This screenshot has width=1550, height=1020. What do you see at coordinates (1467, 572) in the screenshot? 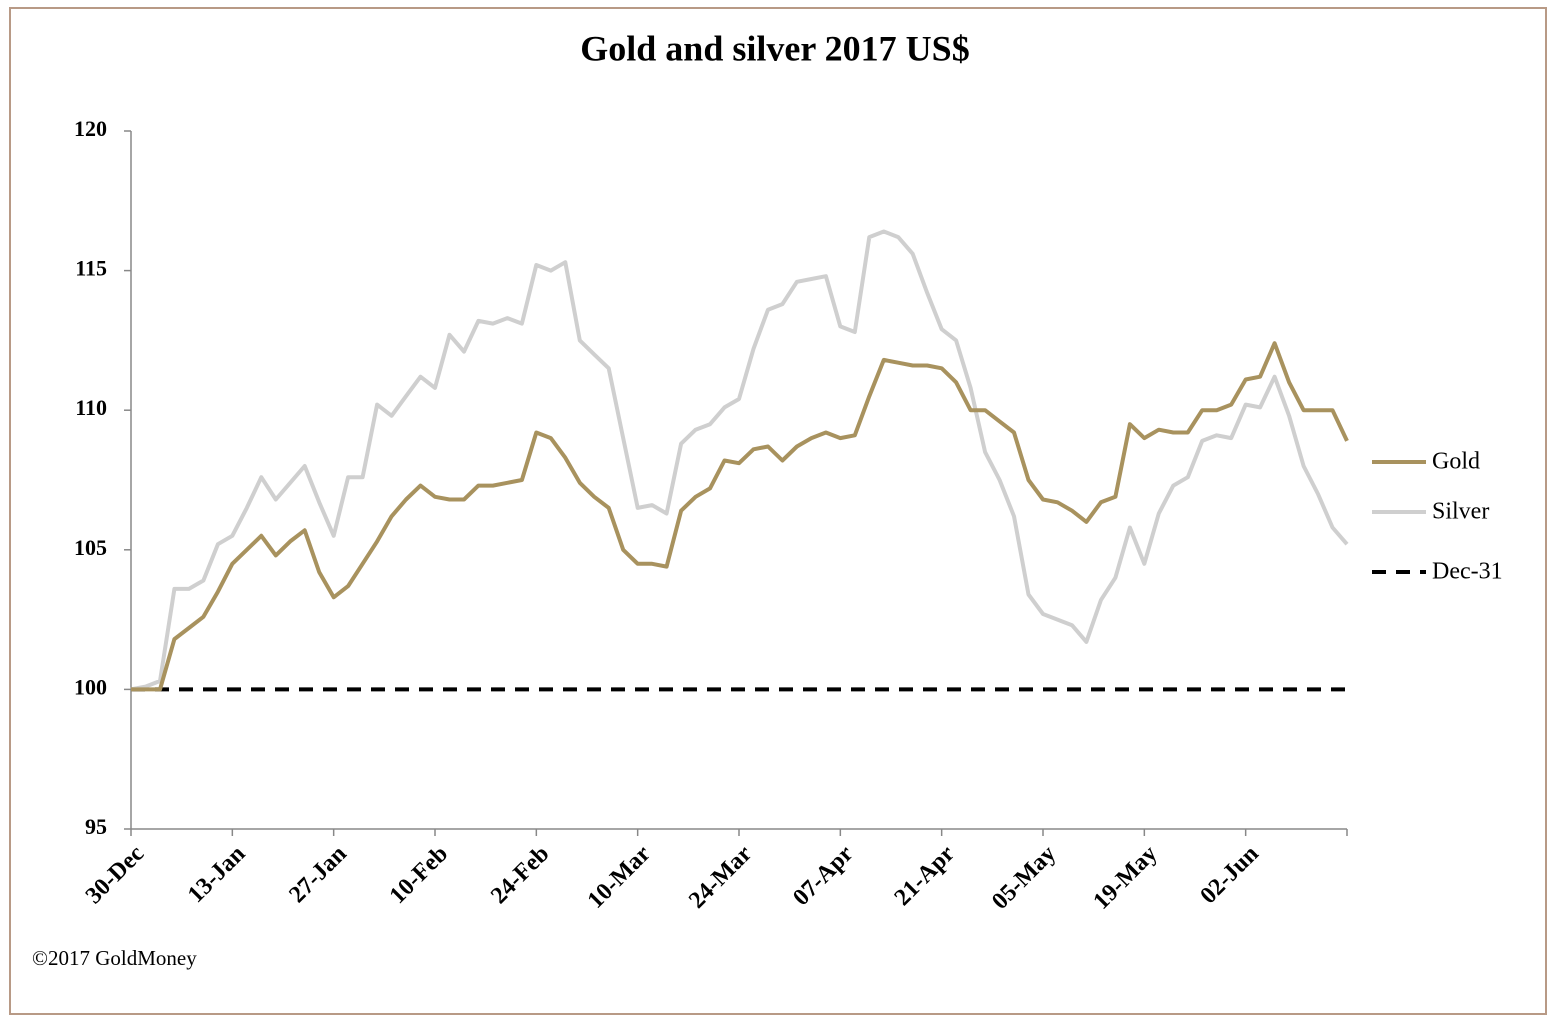
I see `legend-label: Dec-31` at bounding box center [1467, 572].